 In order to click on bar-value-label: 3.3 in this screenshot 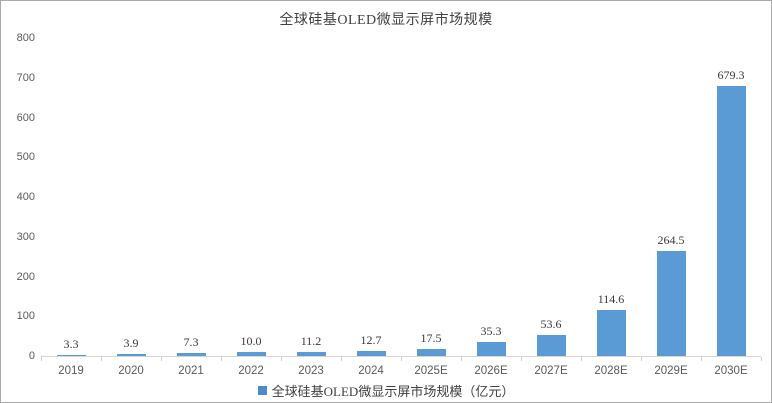, I will do `click(71, 343)`.